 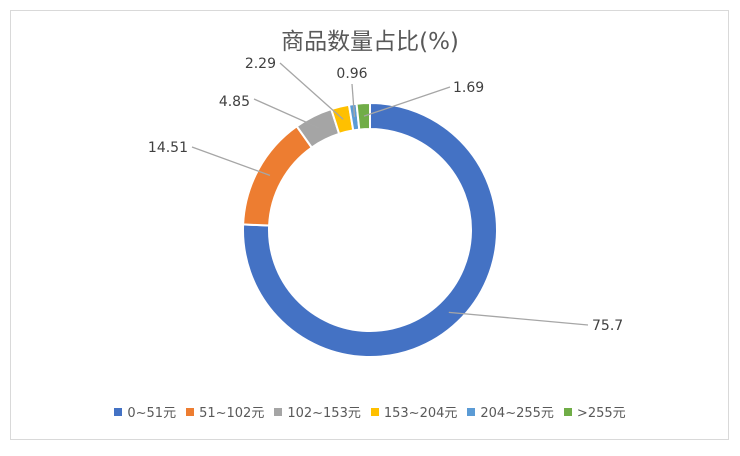 What do you see at coordinates (234, 102) in the screenshot?
I see `data-label: 4.85` at bounding box center [234, 102].